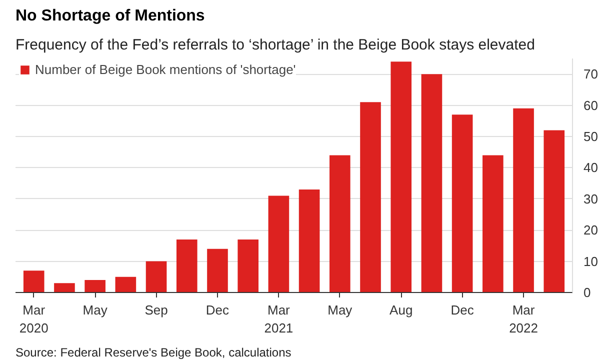  What do you see at coordinates (401, 310) in the screenshot?
I see `x-tick-label: Aug` at bounding box center [401, 310].